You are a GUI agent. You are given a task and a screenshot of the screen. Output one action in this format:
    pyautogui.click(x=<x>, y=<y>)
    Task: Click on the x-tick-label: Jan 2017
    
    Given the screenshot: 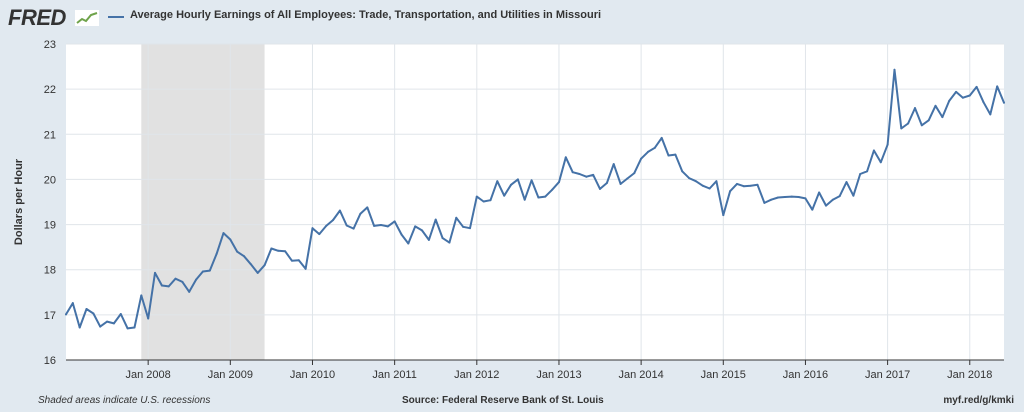 What is the action you would take?
    pyautogui.click(x=887, y=375)
    